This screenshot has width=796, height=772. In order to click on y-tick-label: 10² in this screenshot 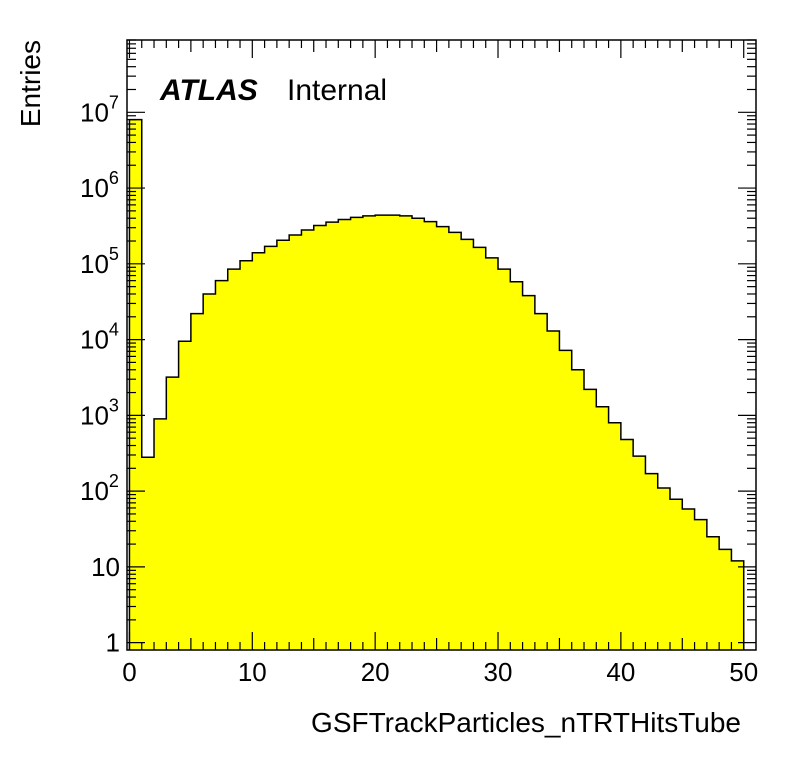, I will do `click(99, 488)`.